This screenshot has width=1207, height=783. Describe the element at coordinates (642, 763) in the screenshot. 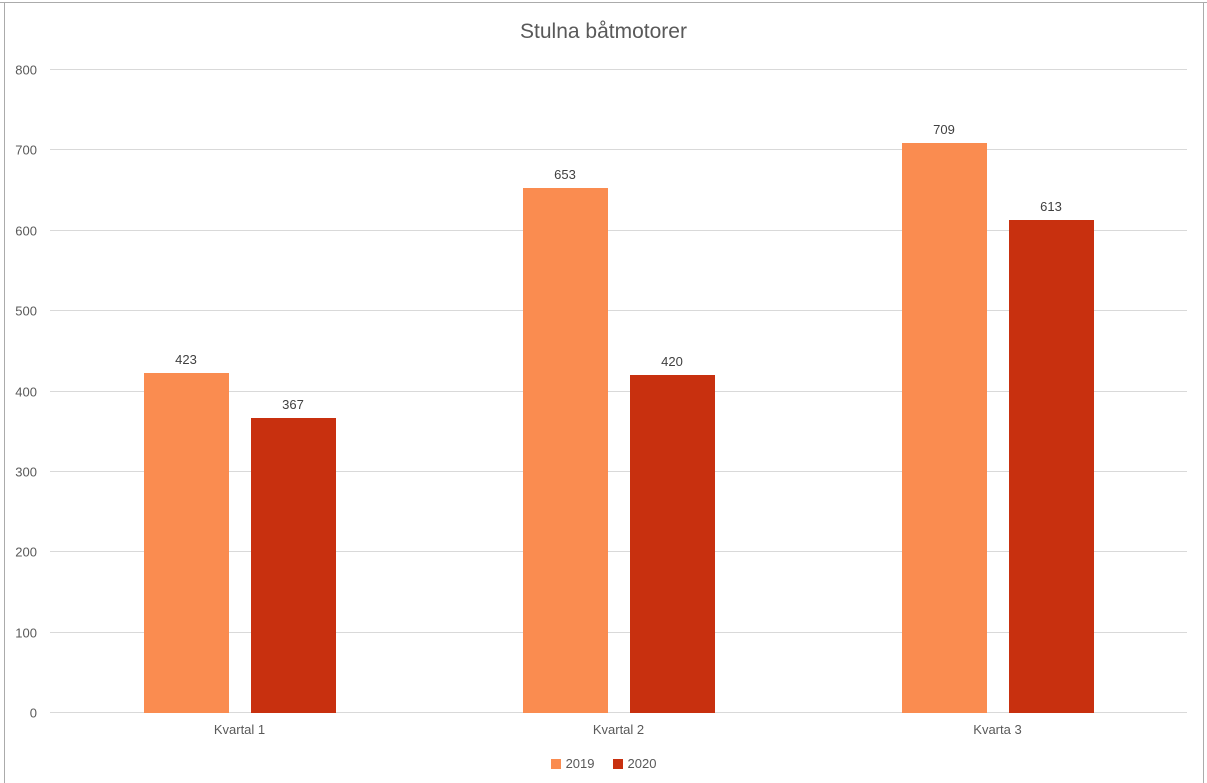

I see `legend-label-2020: 2020` at that location.